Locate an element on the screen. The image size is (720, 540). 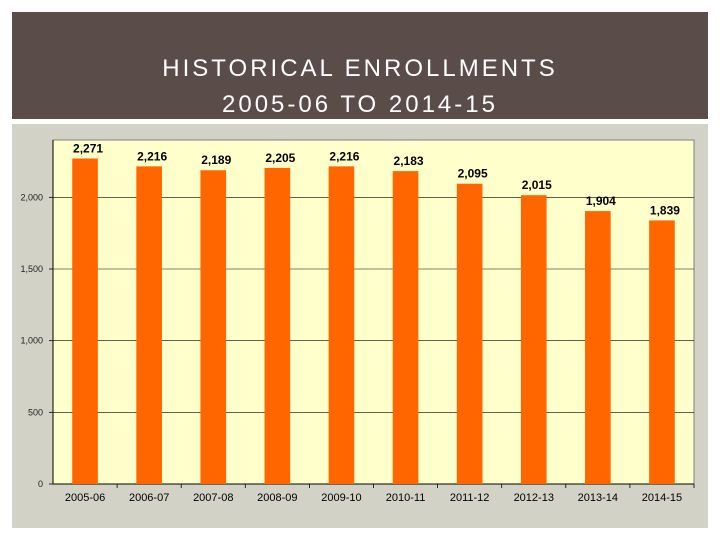
data-label-2006-07: 2,216 is located at coordinates (152, 156).